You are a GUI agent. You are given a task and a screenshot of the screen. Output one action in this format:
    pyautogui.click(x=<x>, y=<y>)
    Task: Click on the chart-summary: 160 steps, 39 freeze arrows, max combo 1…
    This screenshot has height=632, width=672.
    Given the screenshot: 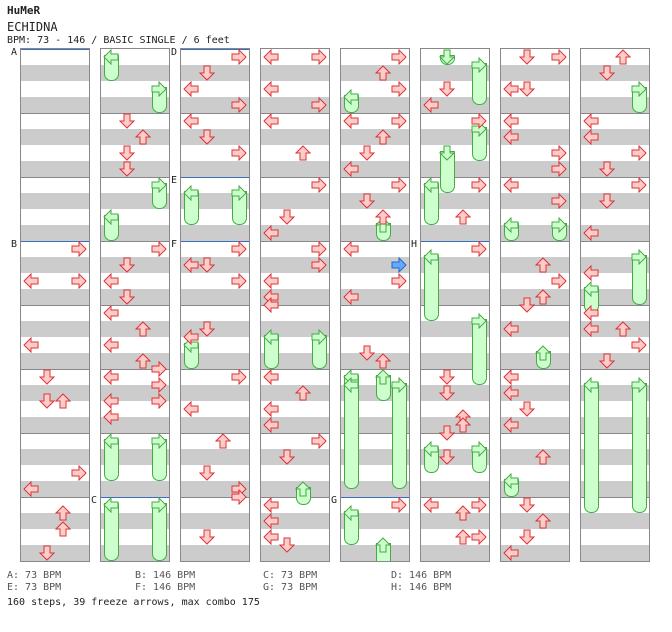 What is the action you would take?
    pyautogui.click(x=133, y=602)
    